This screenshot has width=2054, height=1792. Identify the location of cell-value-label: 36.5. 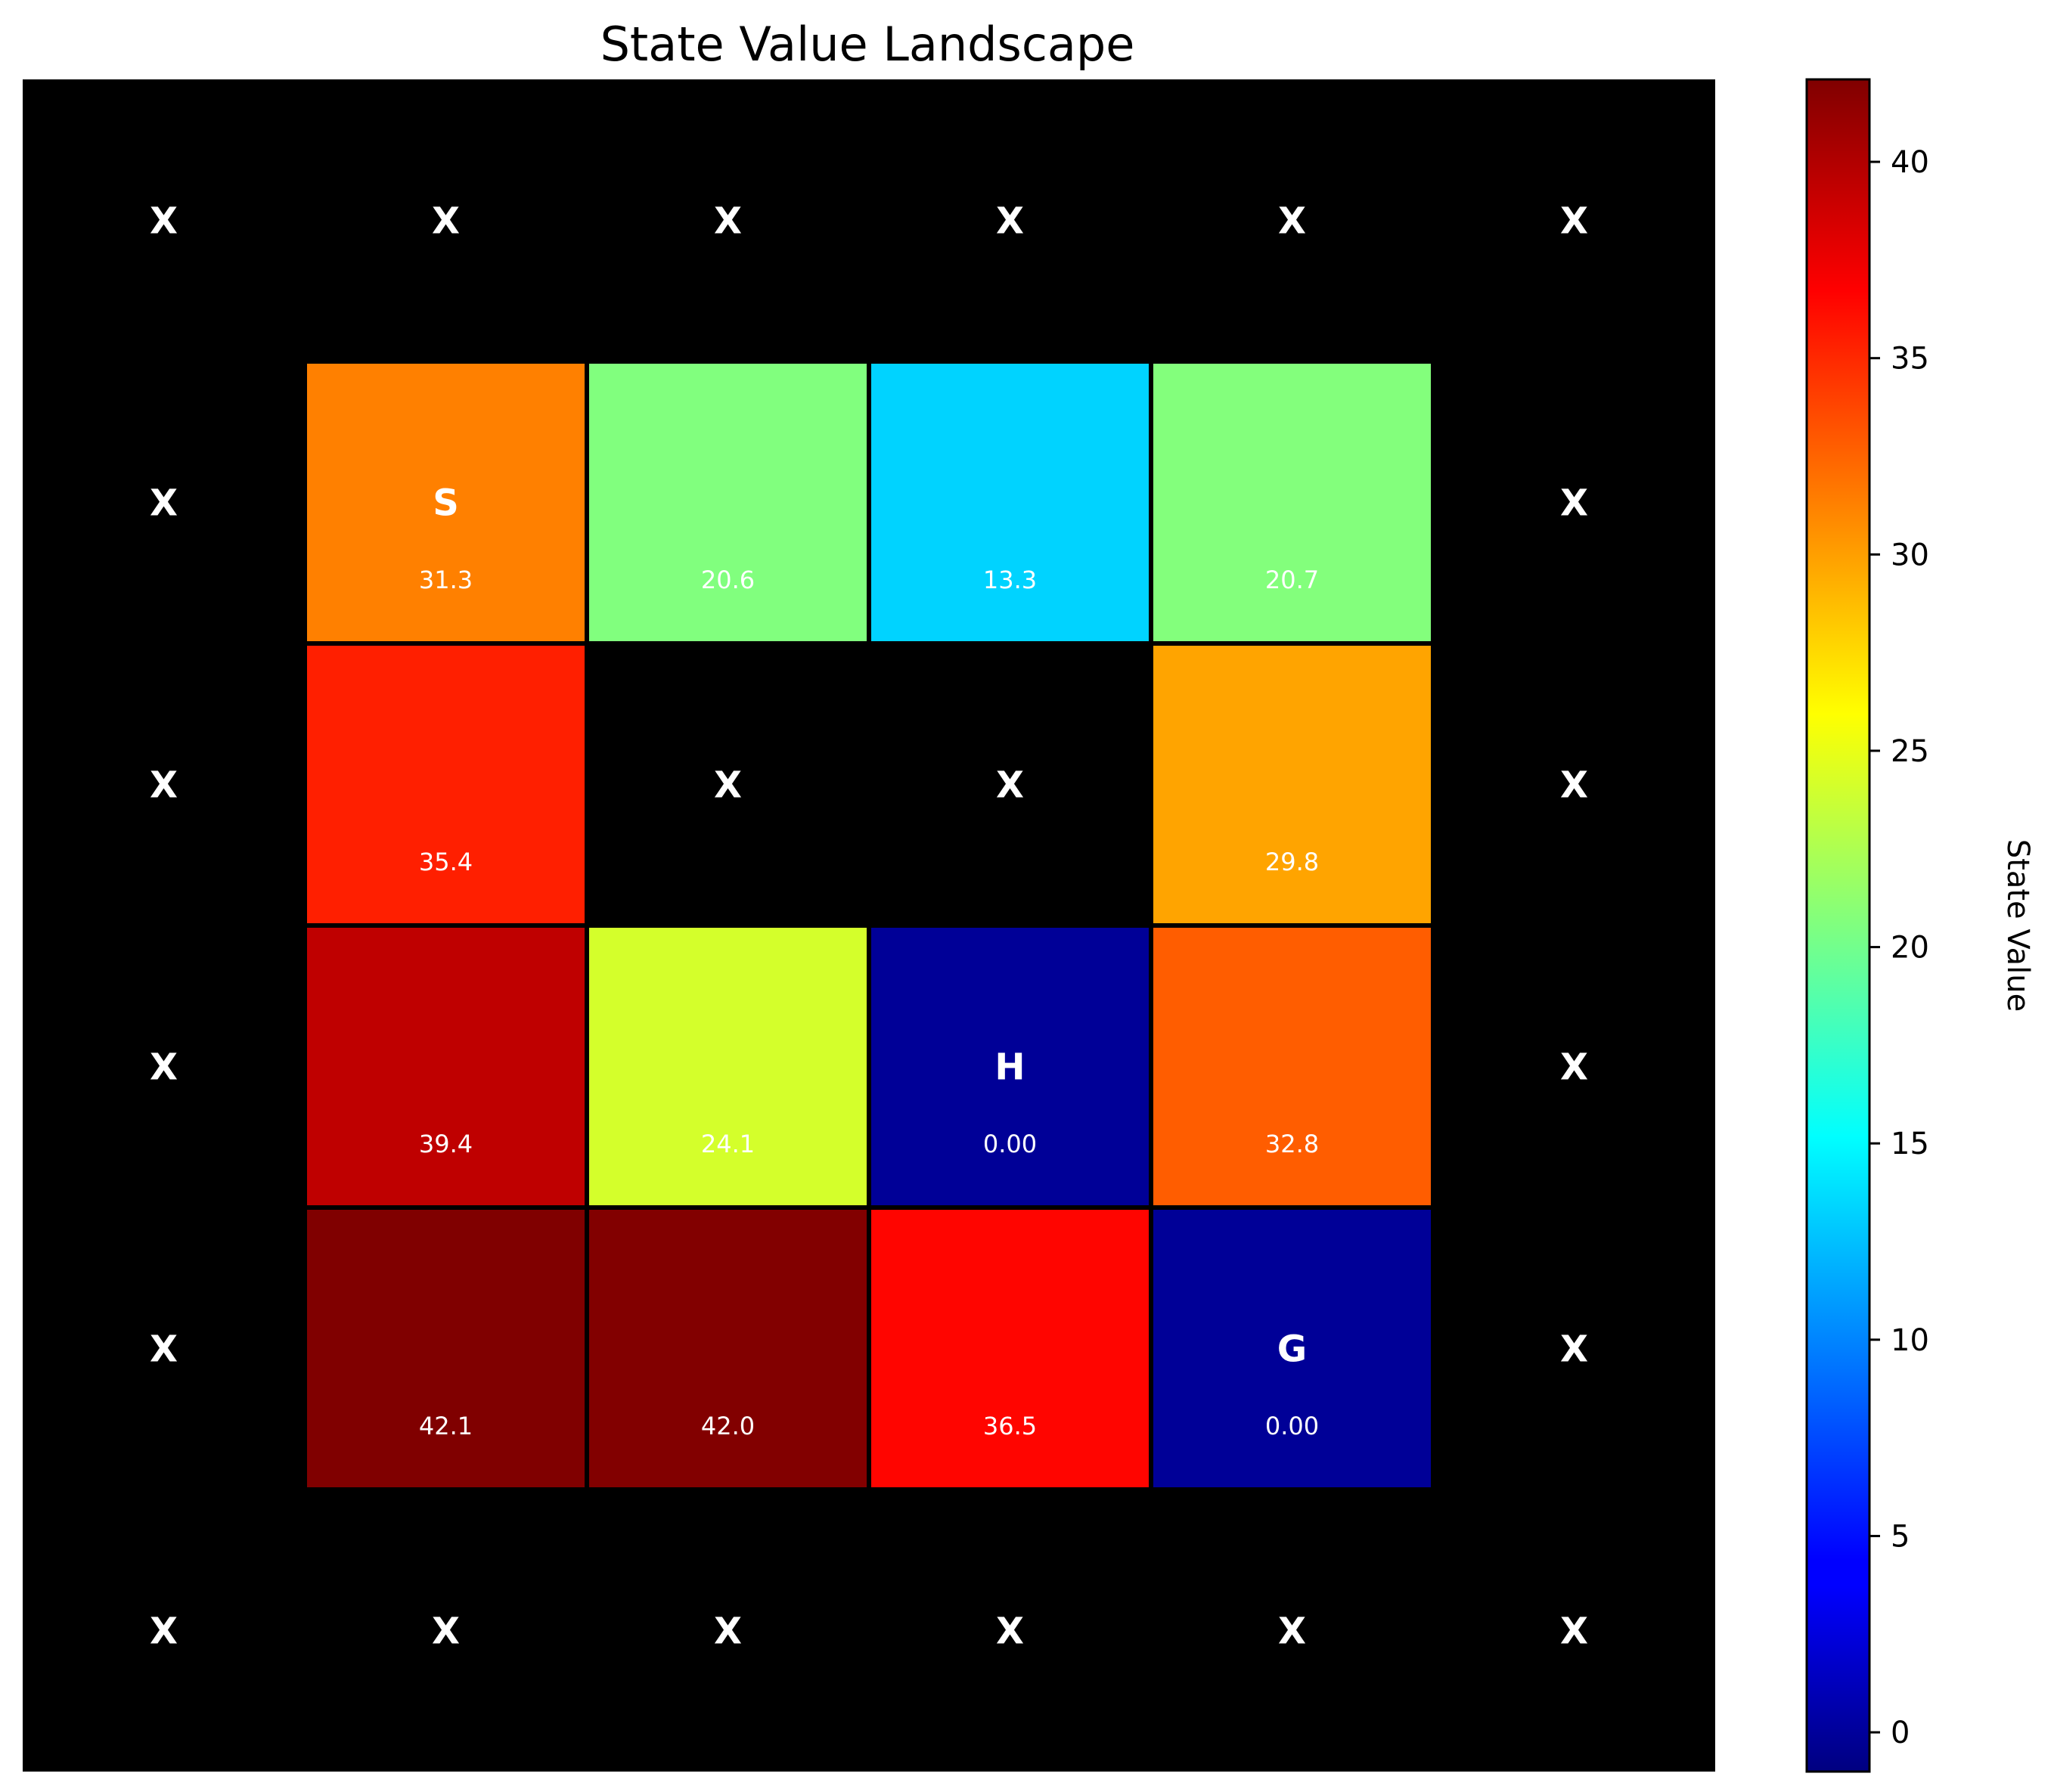
(1010, 1426).